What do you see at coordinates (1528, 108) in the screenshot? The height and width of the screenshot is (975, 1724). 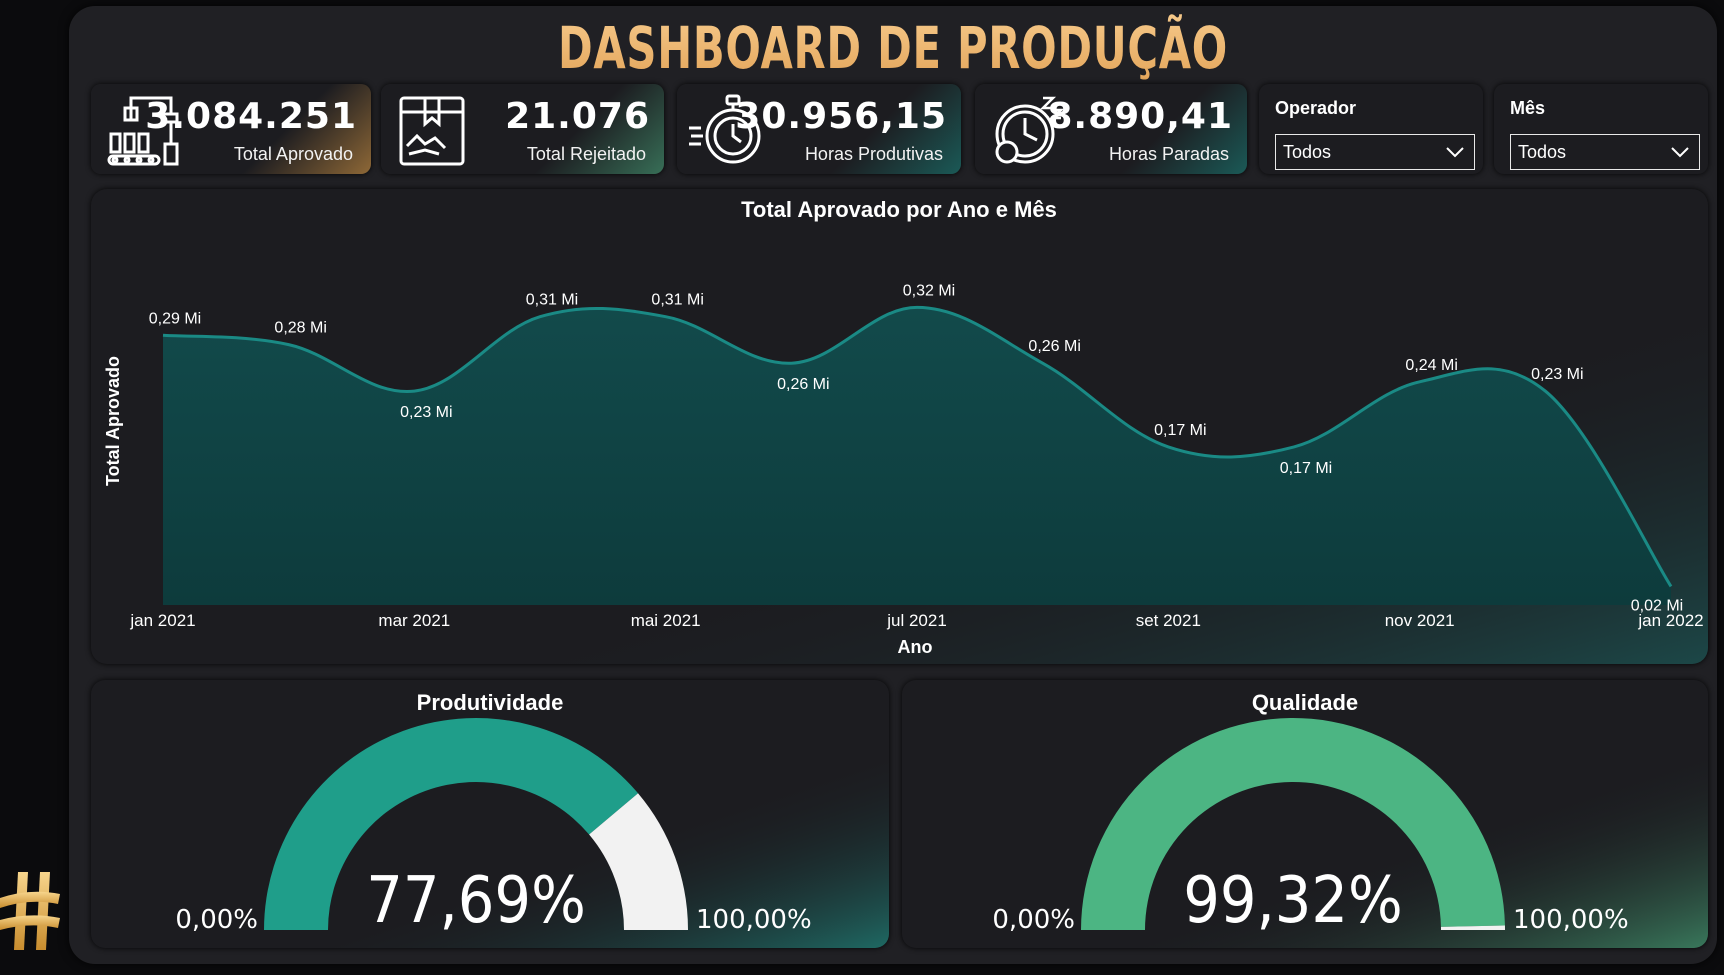 I see `slicer-title: Mês` at bounding box center [1528, 108].